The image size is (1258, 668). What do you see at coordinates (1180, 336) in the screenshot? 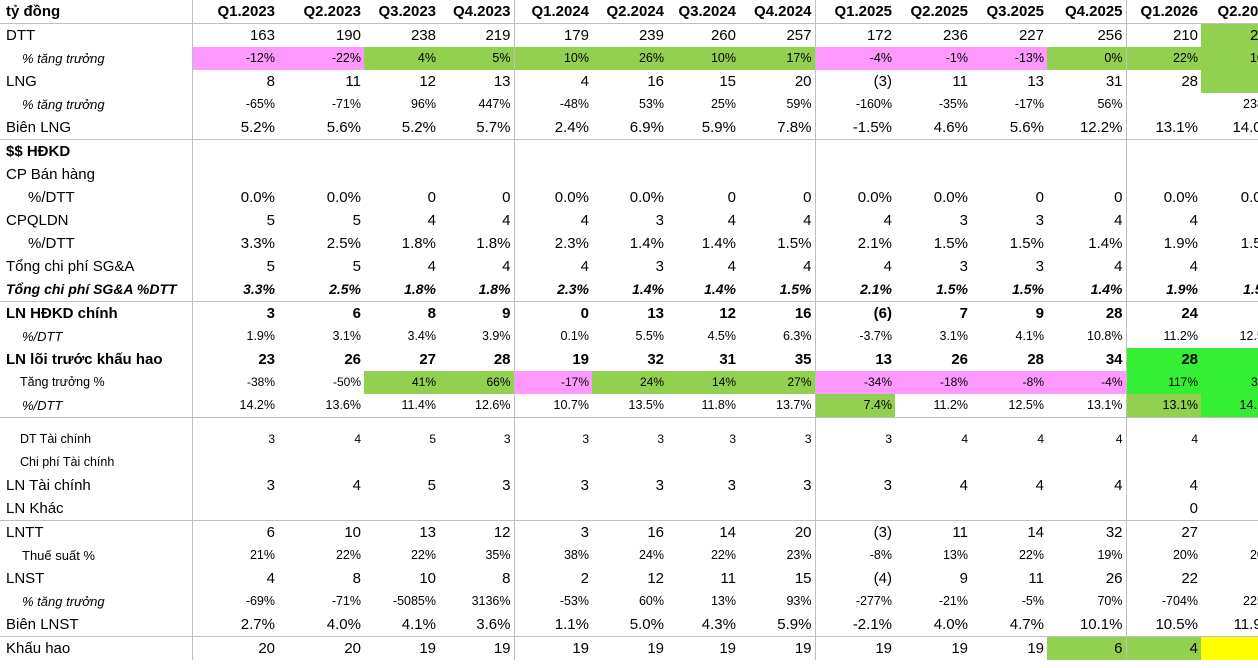
I see `table-cell: 11.2%` at bounding box center [1180, 336].